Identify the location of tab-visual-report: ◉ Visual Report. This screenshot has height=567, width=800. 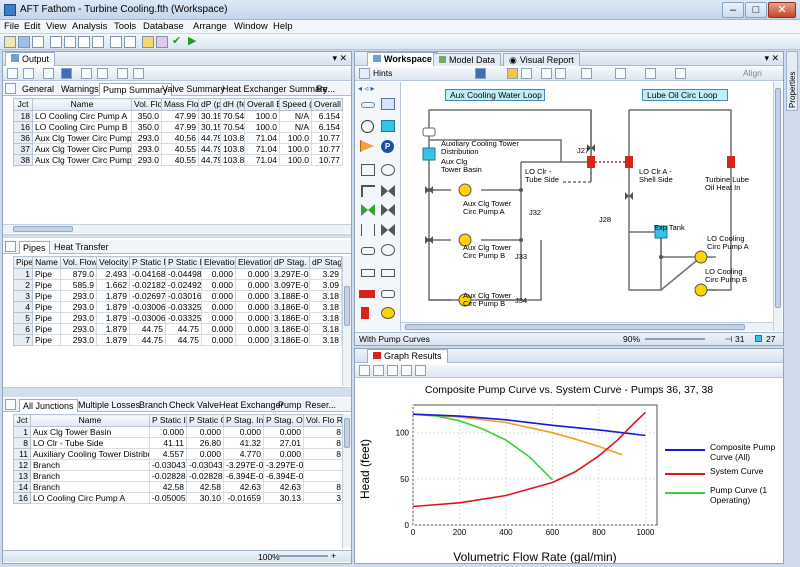
(541, 59).